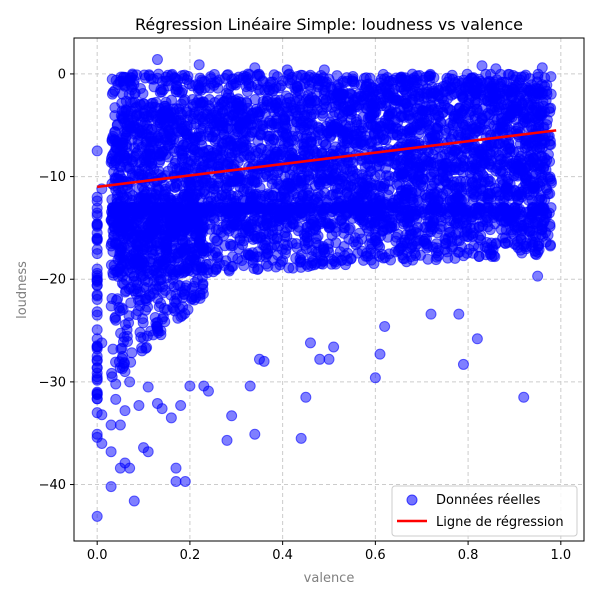 Image resolution: width=600 pixels, height=604 pixels. What do you see at coordinates (97, 555) in the screenshot?
I see `x-tick-label: 0.0` at bounding box center [97, 555].